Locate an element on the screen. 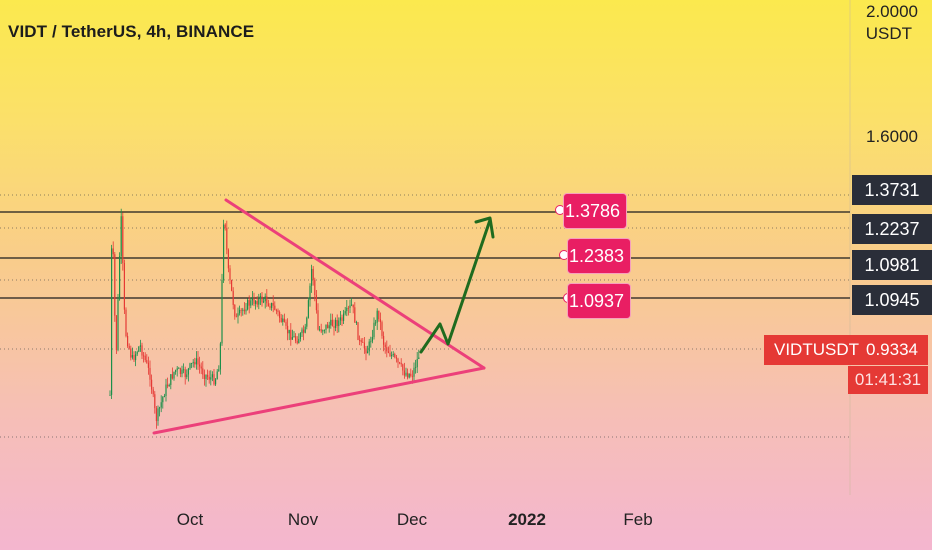 Image resolution: width=932 pixels, height=550 pixels. level-label-3: 1.0937 is located at coordinates (599, 301).